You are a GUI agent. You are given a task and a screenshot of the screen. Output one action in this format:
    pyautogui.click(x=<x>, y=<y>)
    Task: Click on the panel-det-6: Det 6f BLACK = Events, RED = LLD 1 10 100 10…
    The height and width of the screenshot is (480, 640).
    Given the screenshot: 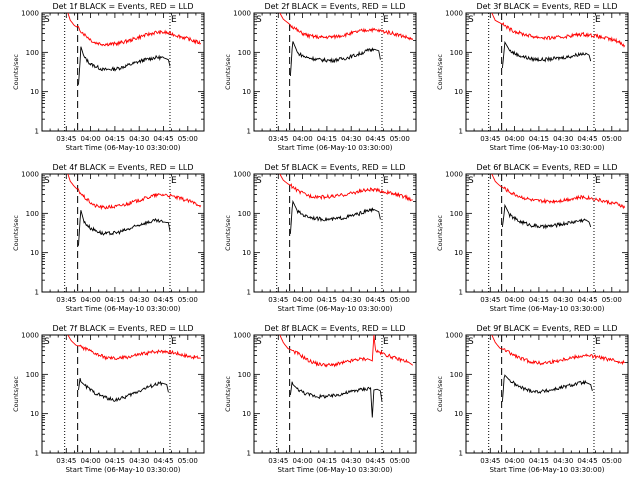 What is the action you would take?
    pyautogui.click(x=532, y=238)
    